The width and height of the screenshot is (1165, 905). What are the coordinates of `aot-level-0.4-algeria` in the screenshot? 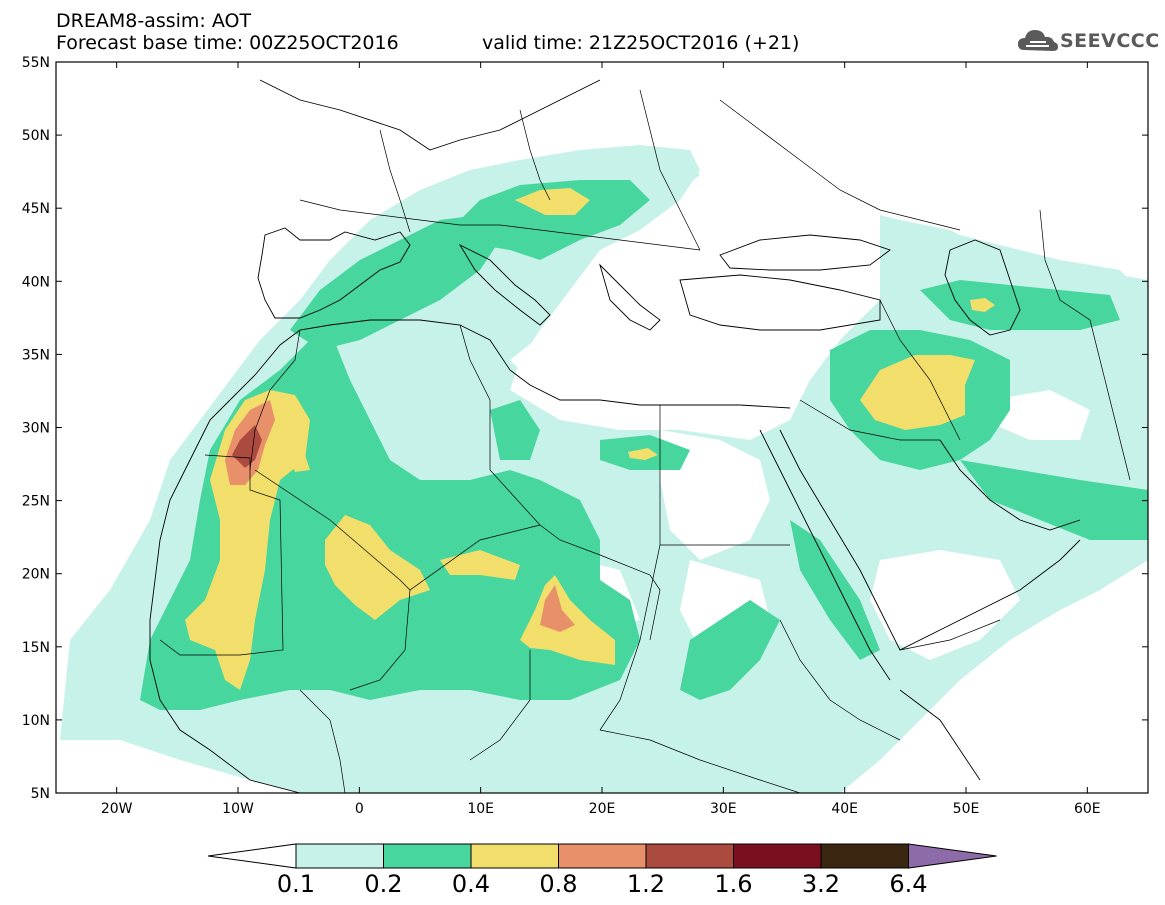 It's located at (377, 567).